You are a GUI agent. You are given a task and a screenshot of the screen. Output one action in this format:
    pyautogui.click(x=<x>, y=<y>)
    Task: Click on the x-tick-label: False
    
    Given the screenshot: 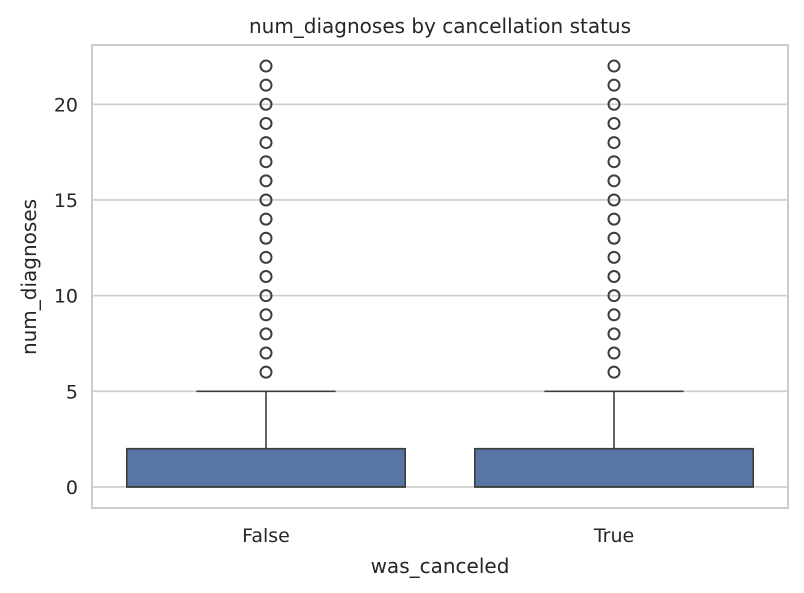 What is the action you would take?
    pyautogui.click(x=266, y=536)
    